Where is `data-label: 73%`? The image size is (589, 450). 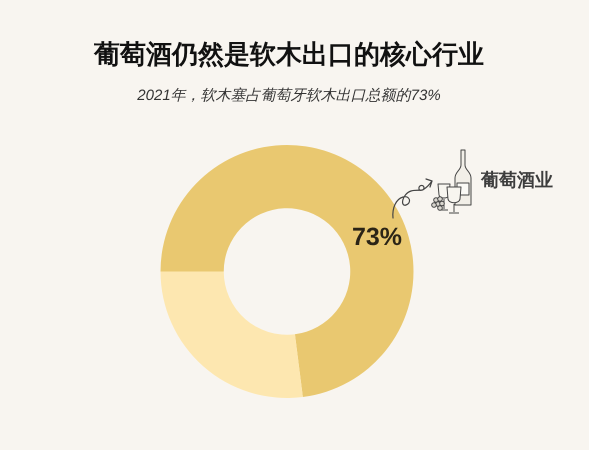
data-label: 73% is located at coordinates (377, 237).